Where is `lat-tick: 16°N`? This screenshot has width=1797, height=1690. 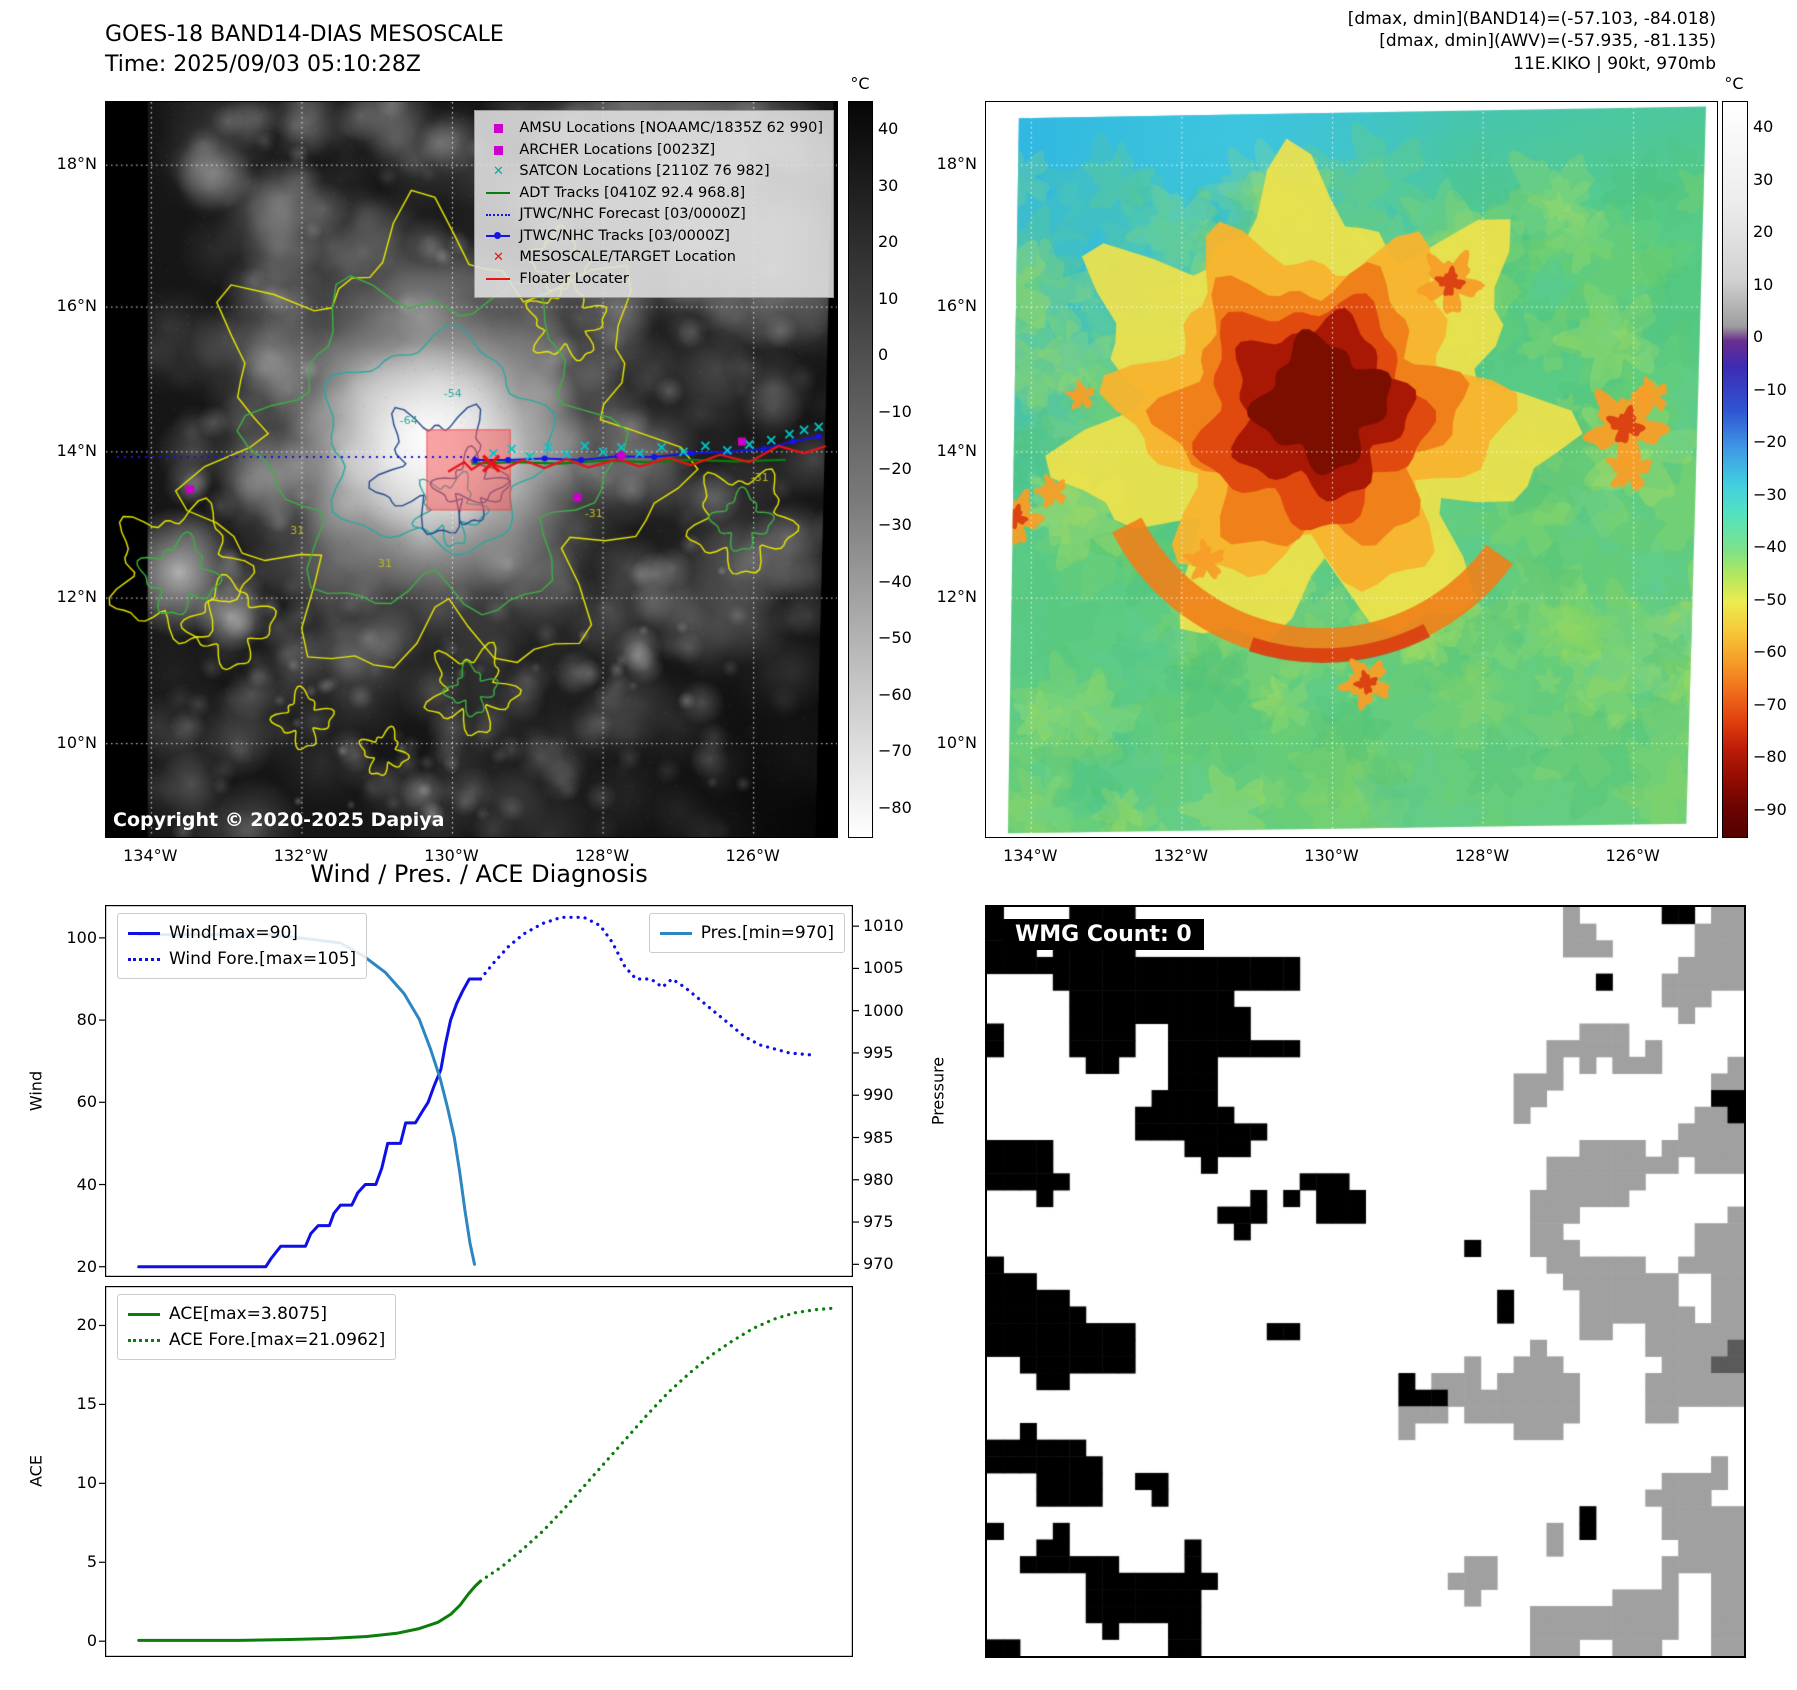
lat-tick: 16°N is located at coordinates (956, 306).